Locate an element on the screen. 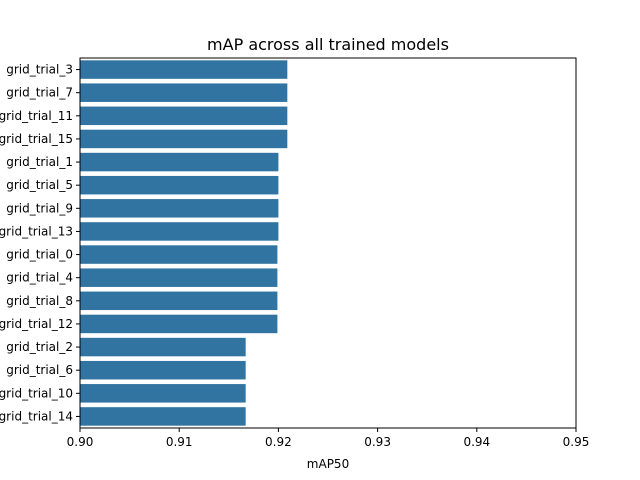 The image size is (640, 480). y-tick-label: grid_trial_1 is located at coordinates (39, 162).